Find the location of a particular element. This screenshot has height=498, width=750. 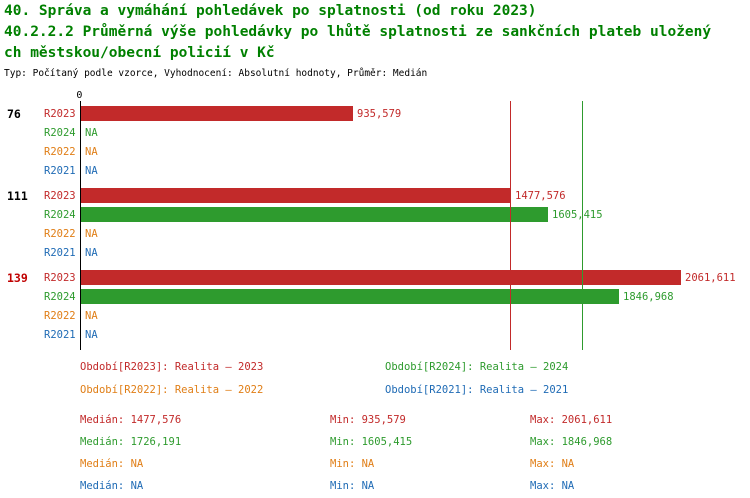

legend-item: Období[R2024]: Realita – 2024 is located at coordinates (477, 367).